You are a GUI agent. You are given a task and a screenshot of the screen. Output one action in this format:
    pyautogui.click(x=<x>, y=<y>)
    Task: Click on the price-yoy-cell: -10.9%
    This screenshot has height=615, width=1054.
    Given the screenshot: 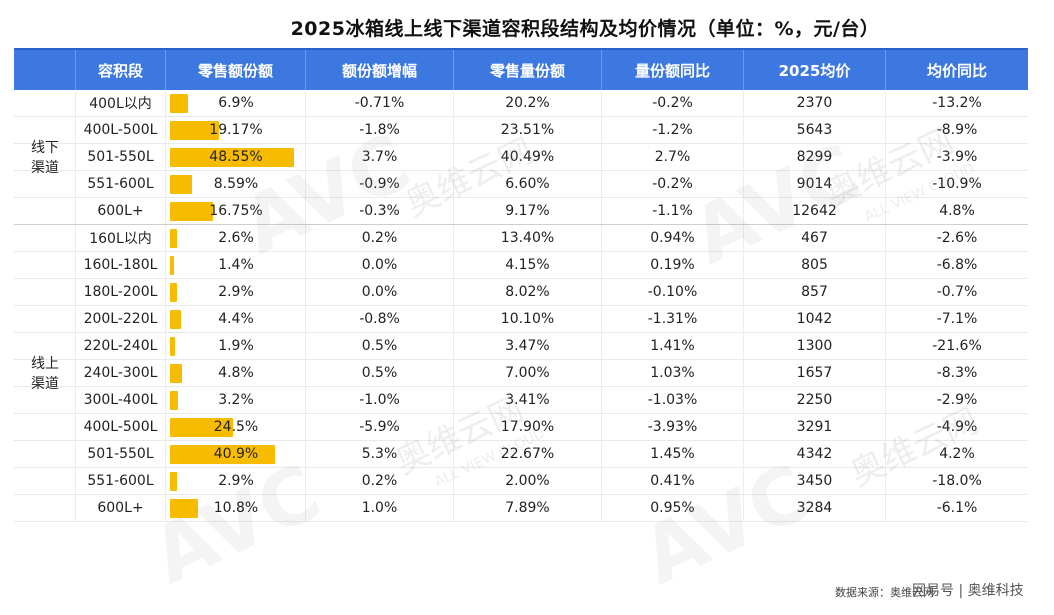 What is the action you would take?
    pyautogui.click(x=957, y=184)
    